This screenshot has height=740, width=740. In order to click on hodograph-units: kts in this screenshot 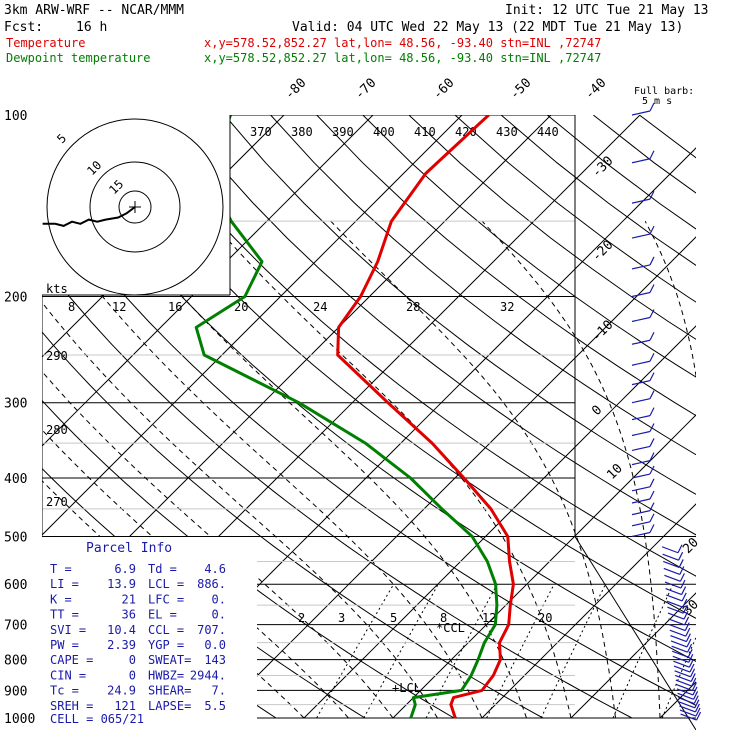, I will do `click(57, 289)`.